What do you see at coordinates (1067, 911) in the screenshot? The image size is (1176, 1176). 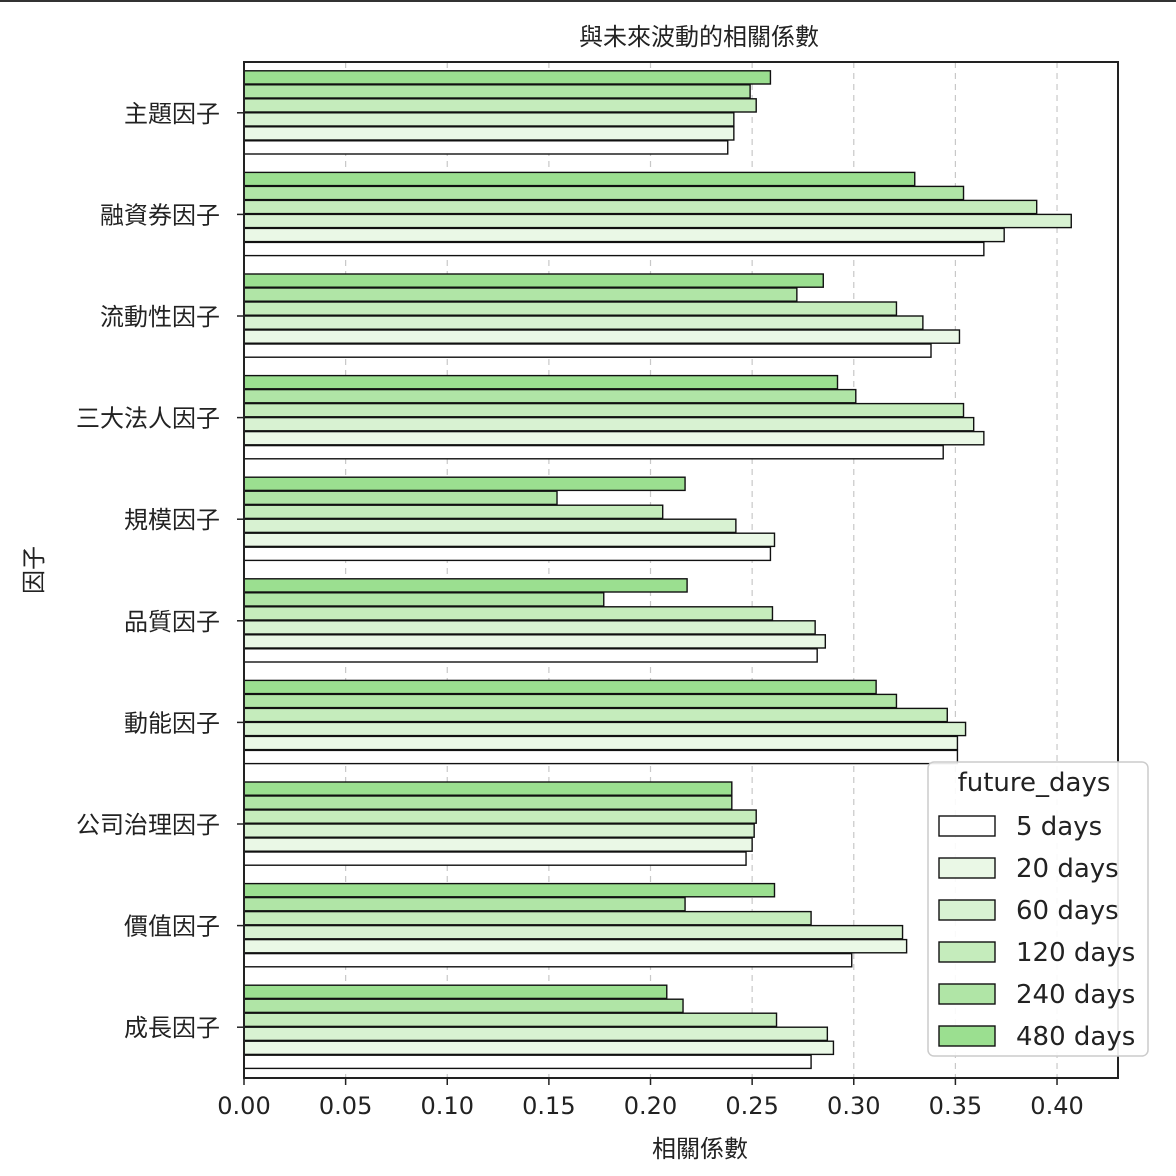 I see `legend-label: 60 days` at bounding box center [1067, 911].